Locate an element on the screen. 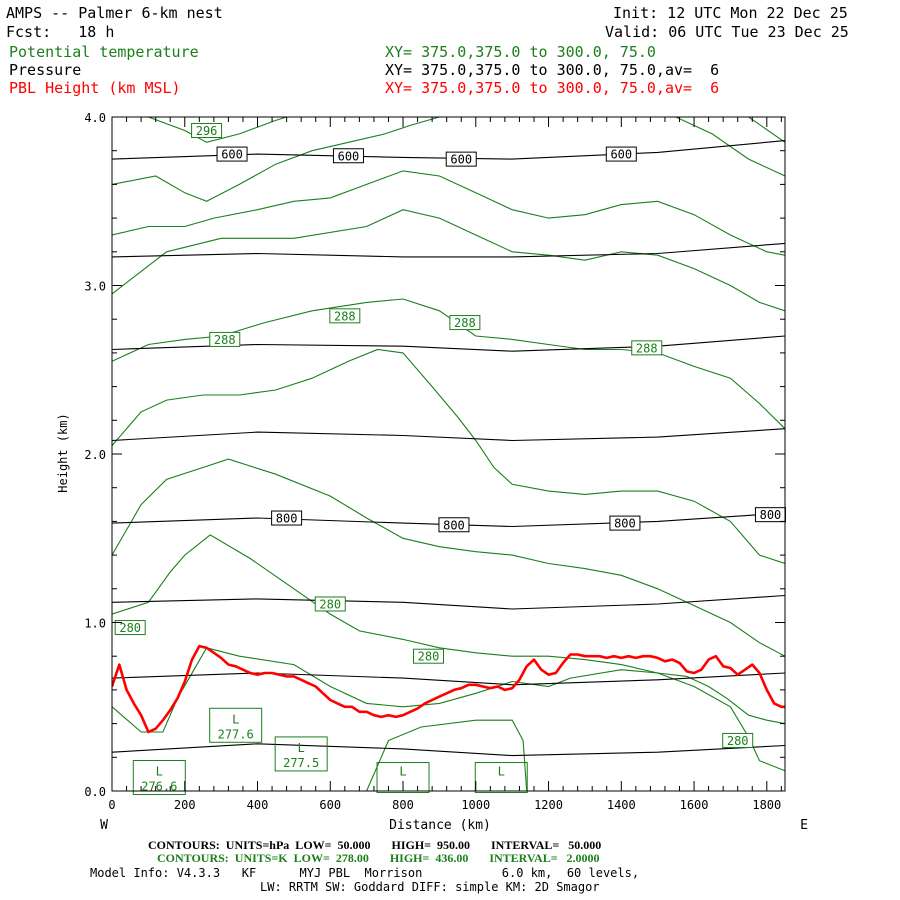 The width and height of the screenshot is (900, 900). x-tick-label: 1400 is located at coordinates (621, 805).